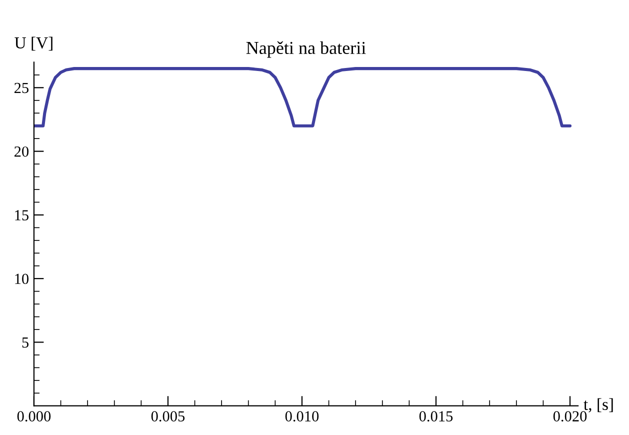 The image size is (629, 435). I want to click on y-axis-title: U [V], so click(33, 43).